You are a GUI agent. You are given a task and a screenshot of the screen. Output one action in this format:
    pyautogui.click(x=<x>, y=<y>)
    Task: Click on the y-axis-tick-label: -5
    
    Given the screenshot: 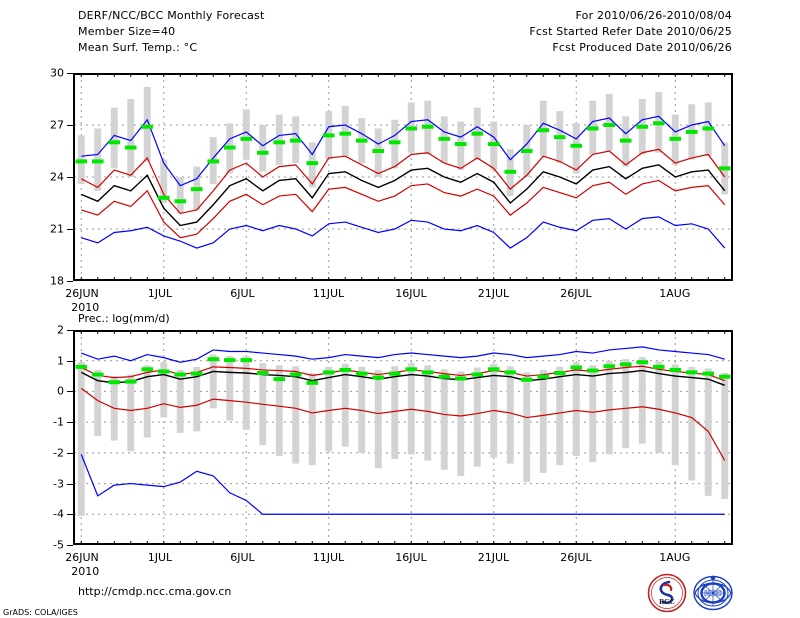 What is the action you would take?
    pyautogui.click(x=58, y=545)
    